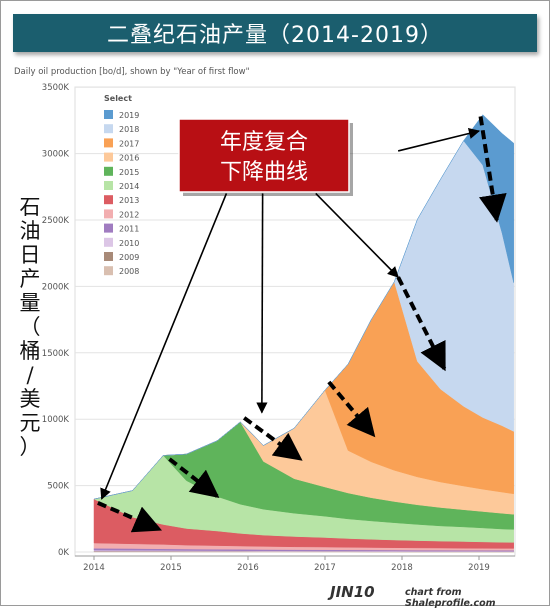  I want to click on y-tick-label: 3000K, so click(56, 155).